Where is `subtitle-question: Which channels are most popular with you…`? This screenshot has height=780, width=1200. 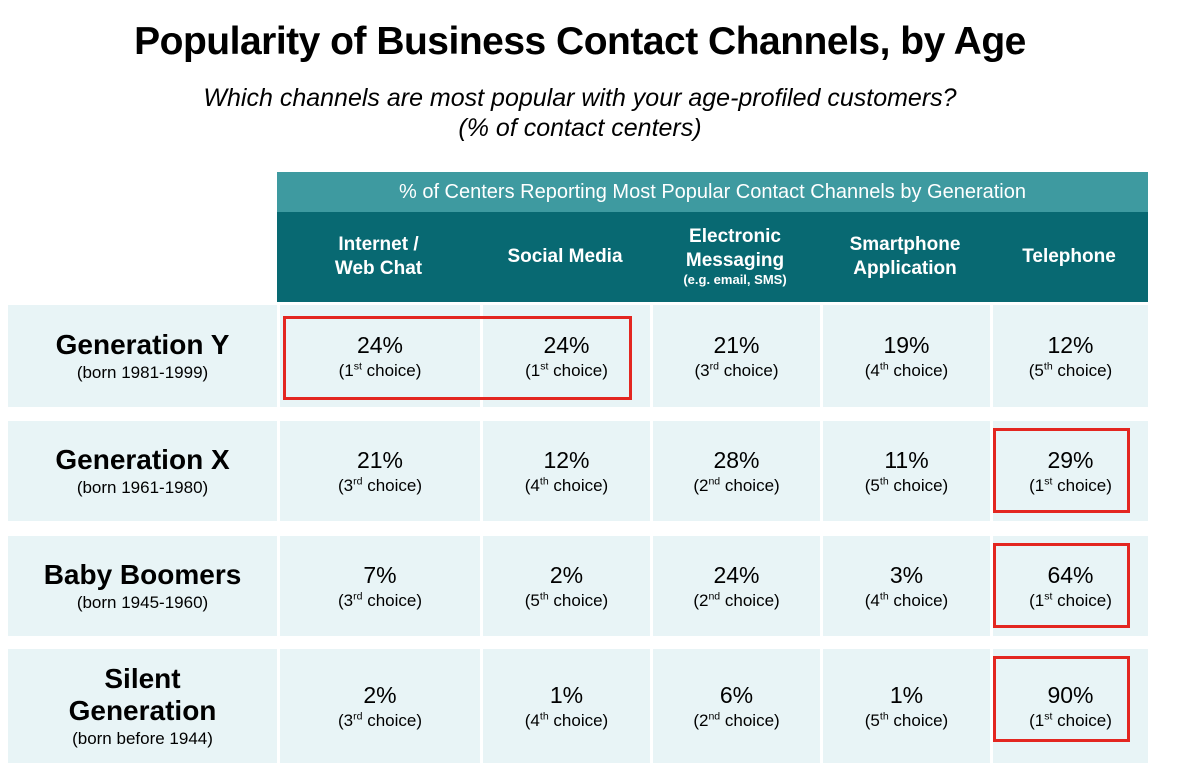
subtitle-question: Which channels are most popular with you… is located at coordinates (580, 98).